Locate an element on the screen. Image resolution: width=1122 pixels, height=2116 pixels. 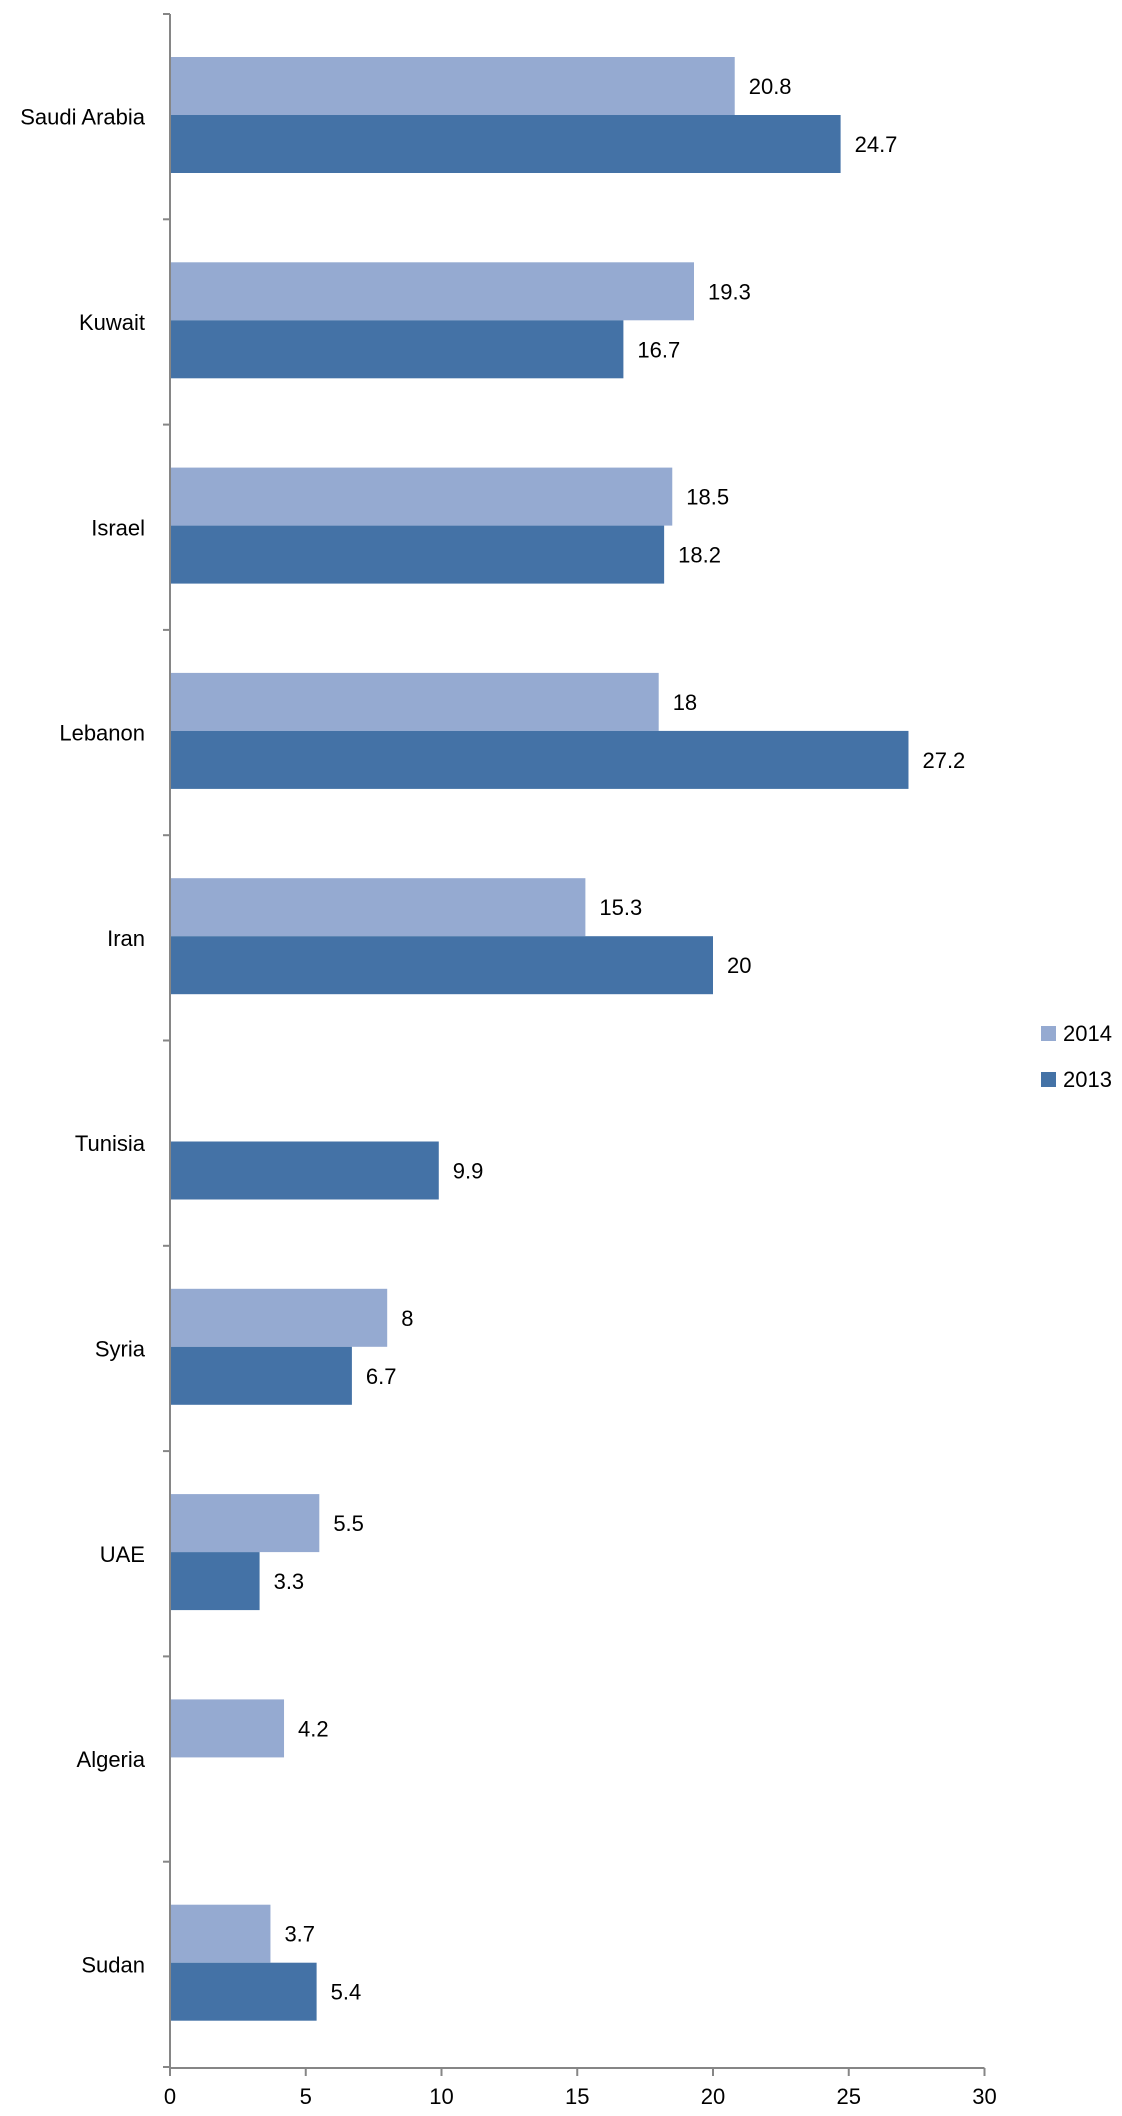
data-label: 9.9 is located at coordinates (468, 1171).